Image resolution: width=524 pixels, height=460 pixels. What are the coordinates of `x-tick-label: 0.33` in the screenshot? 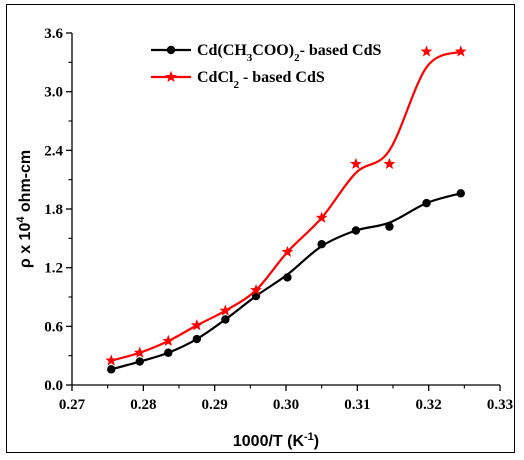 It's located at (500, 405).